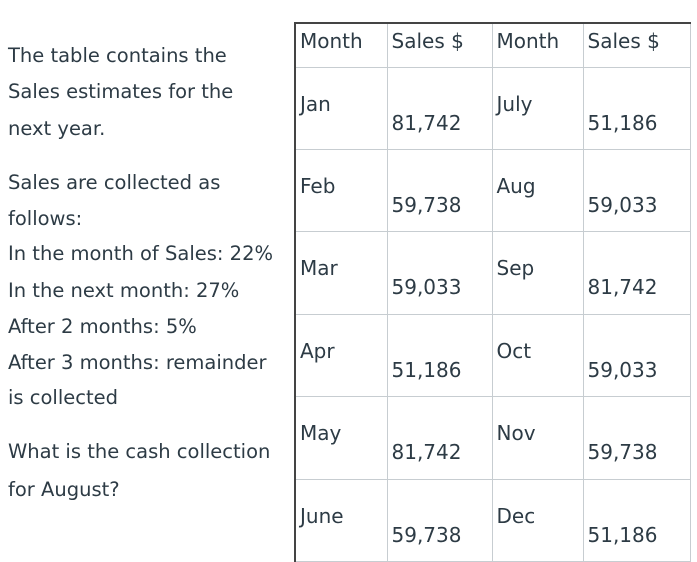 The image size is (697, 562). I want to click on question-line: The table contains the, so click(117, 55).